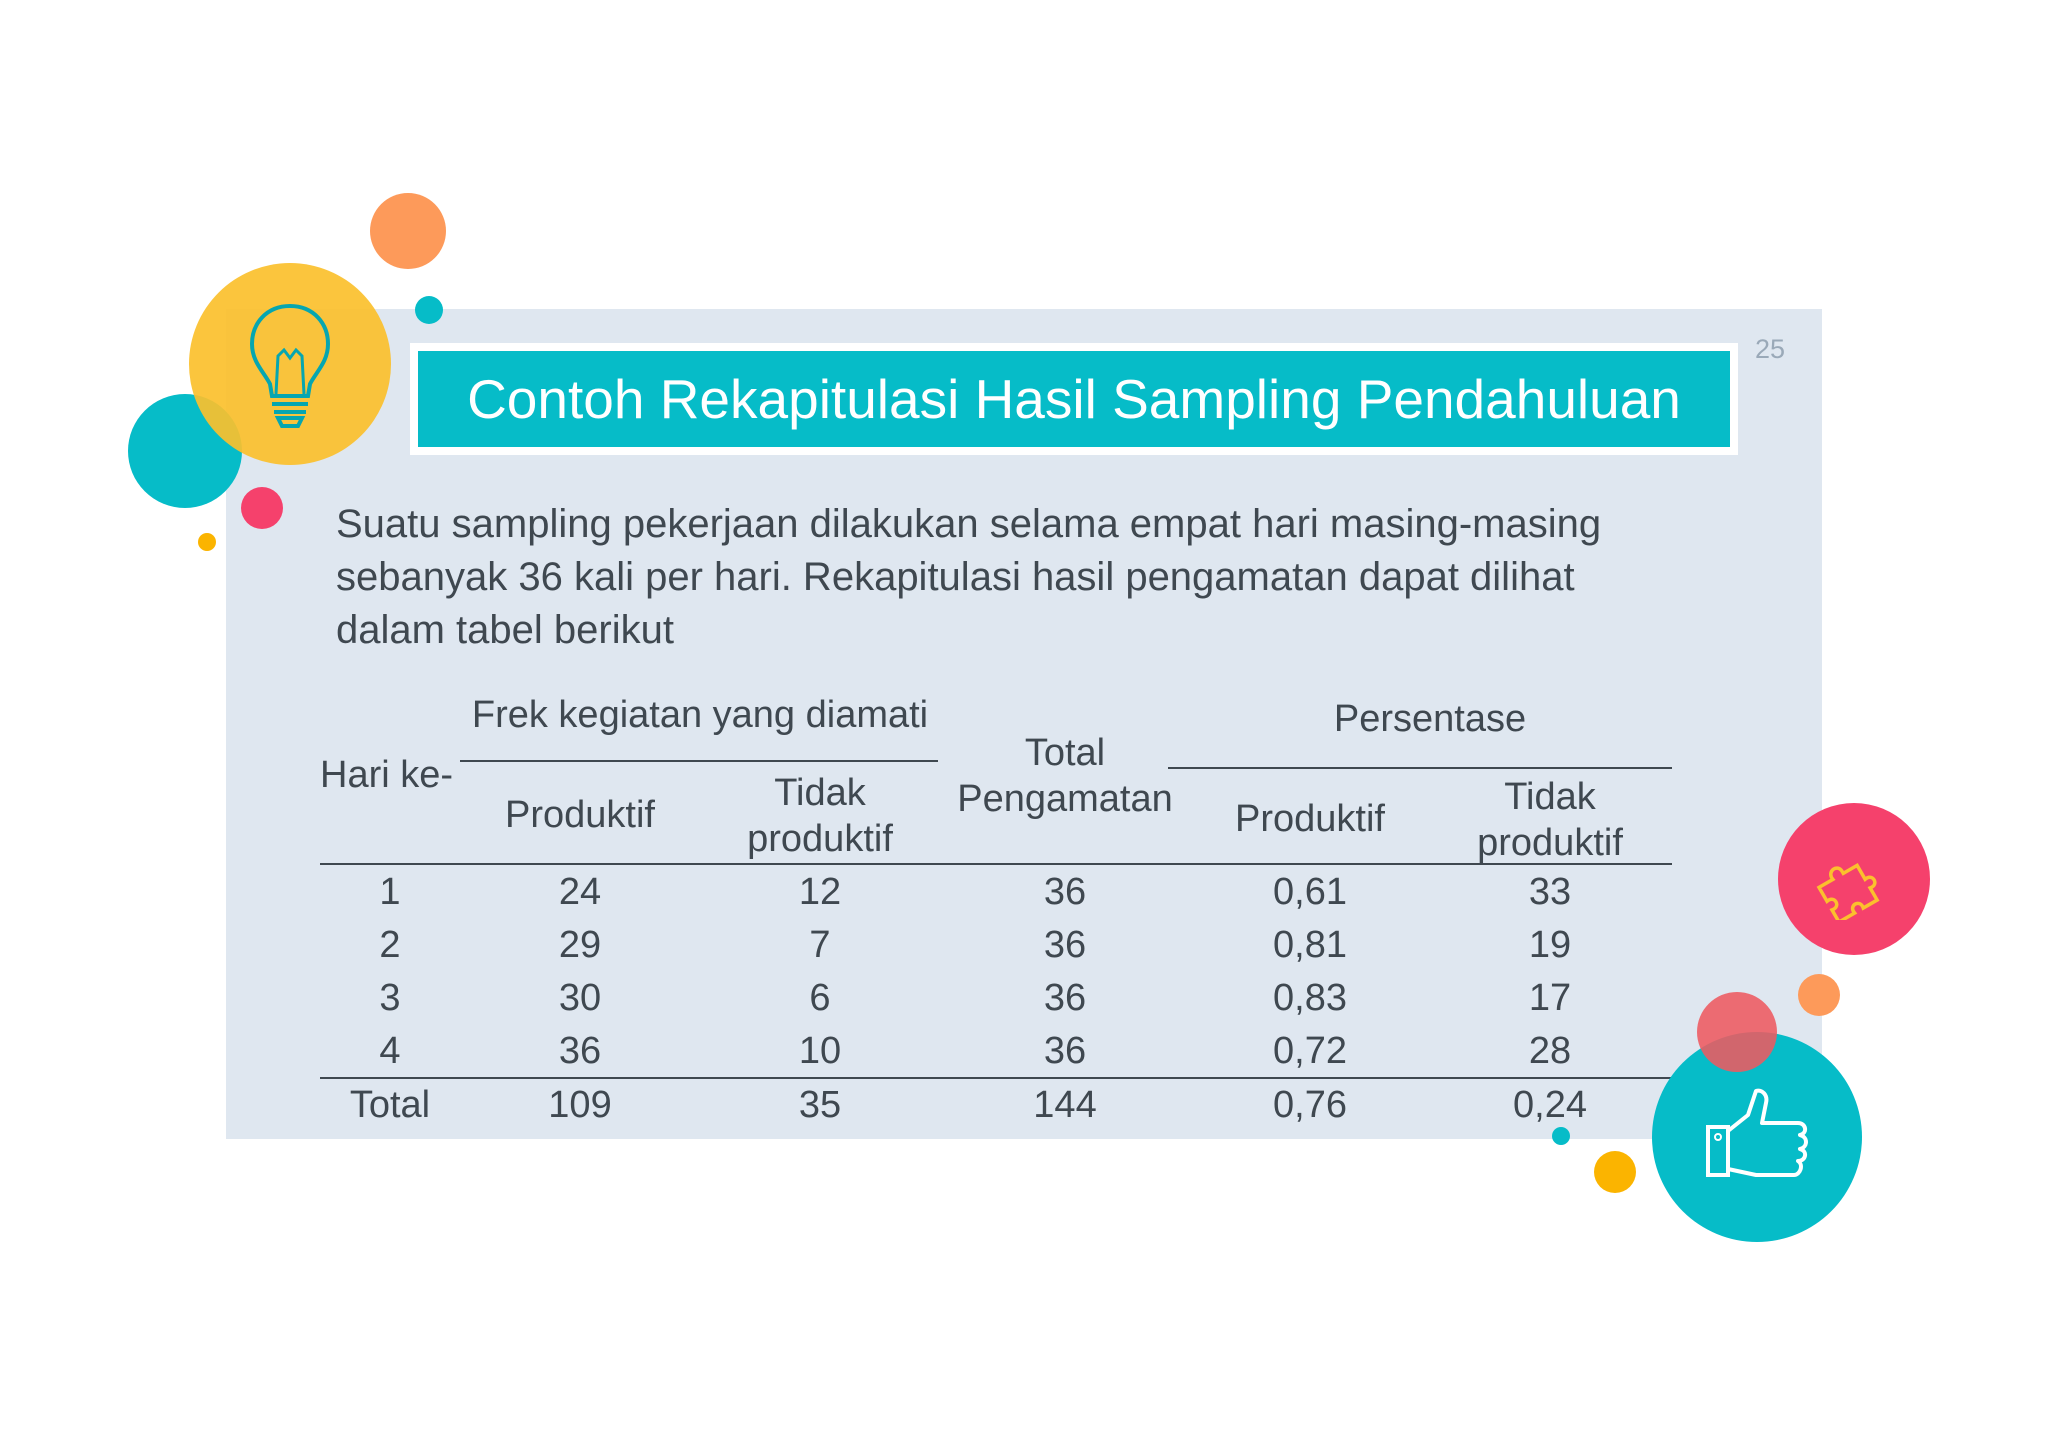 The width and height of the screenshot is (2048, 1448). Describe the element at coordinates (580, 998) in the screenshot. I see `cell-frek-produktif: 30` at that location.